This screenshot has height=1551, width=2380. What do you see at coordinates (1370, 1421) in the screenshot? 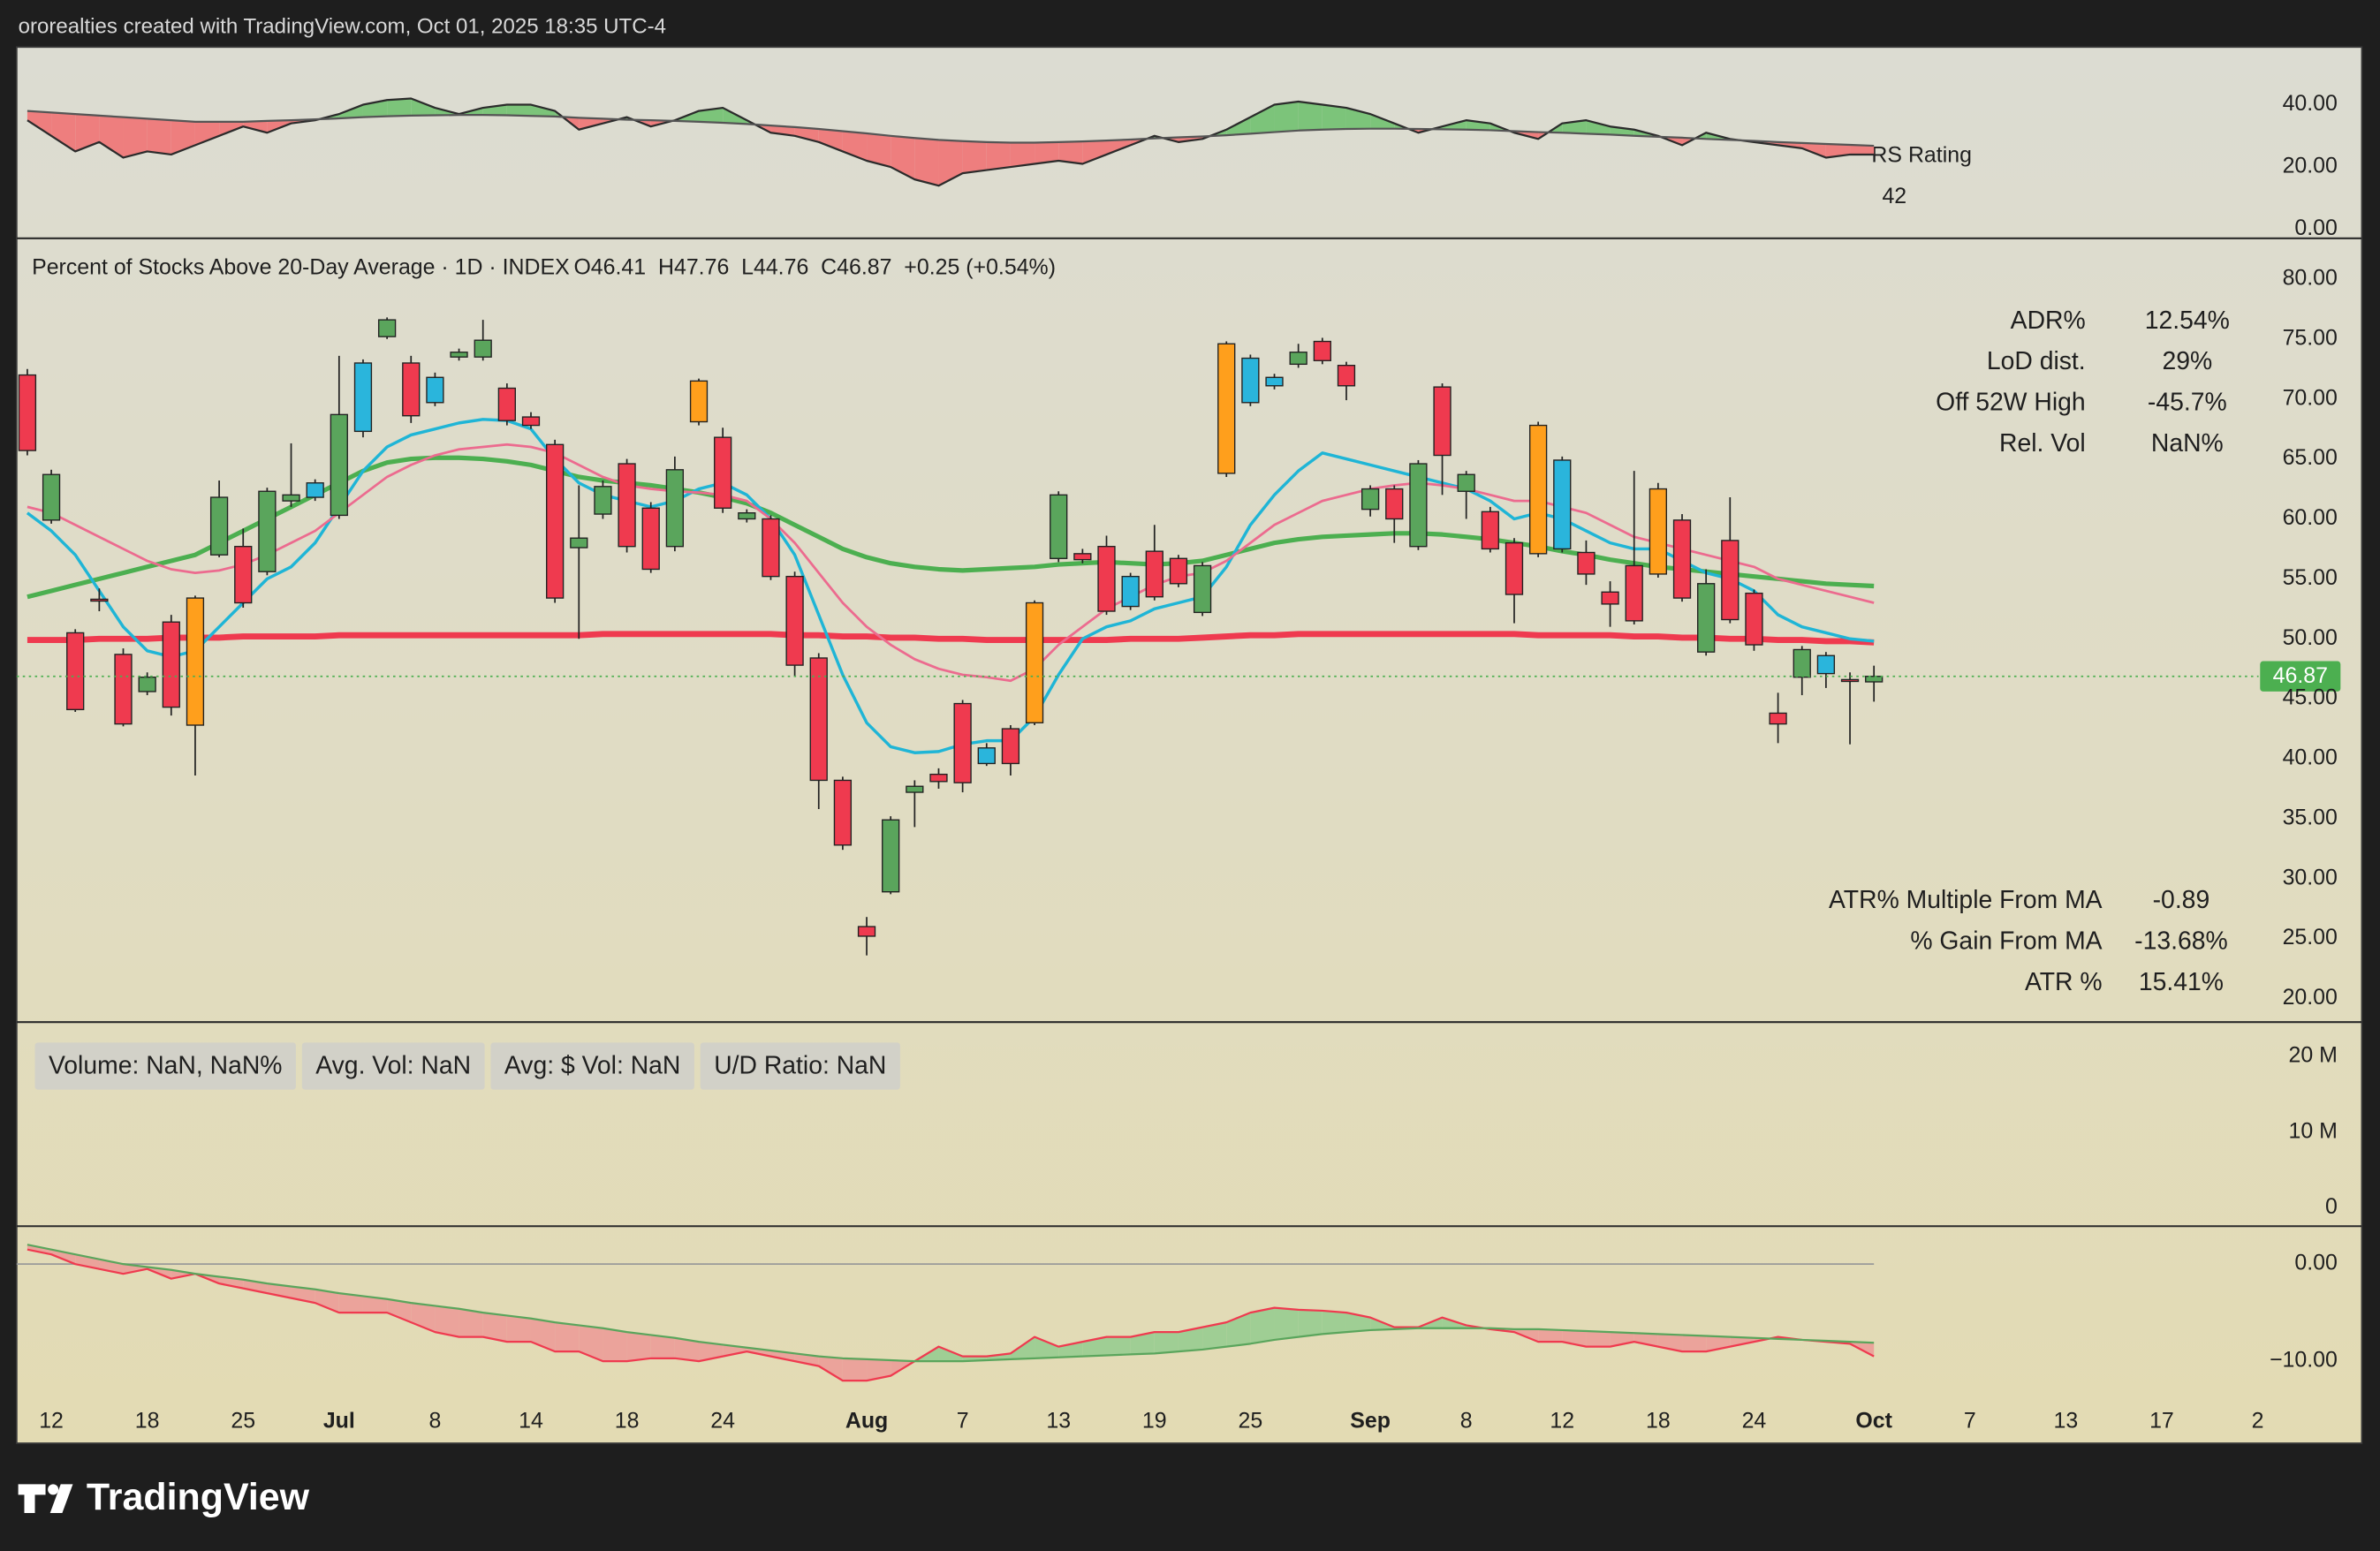
I see `x-tick-label: Sep` at bounding box center [1370, 1421].